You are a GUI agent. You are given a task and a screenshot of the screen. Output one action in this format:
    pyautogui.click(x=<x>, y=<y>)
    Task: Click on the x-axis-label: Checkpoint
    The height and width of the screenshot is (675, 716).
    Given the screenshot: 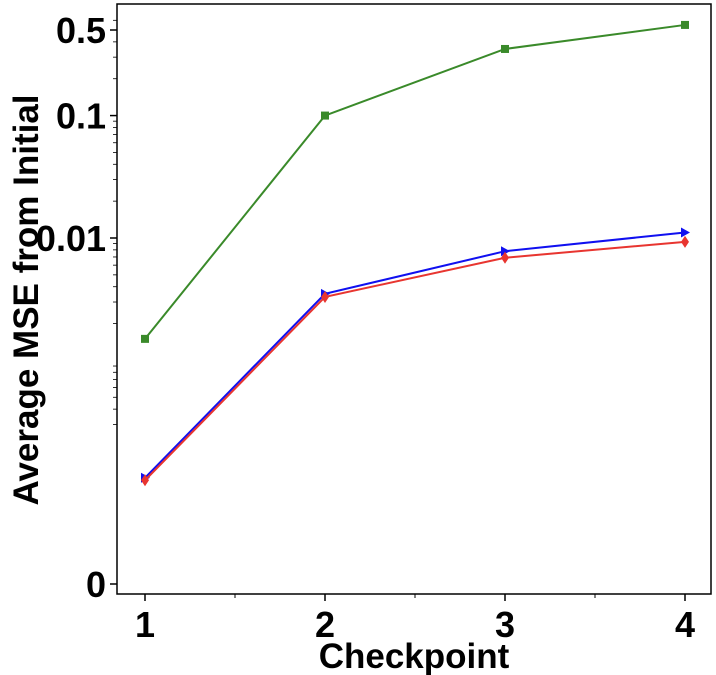 What is the action you would take?
    pyautogui.click(x=414, y=656)
    